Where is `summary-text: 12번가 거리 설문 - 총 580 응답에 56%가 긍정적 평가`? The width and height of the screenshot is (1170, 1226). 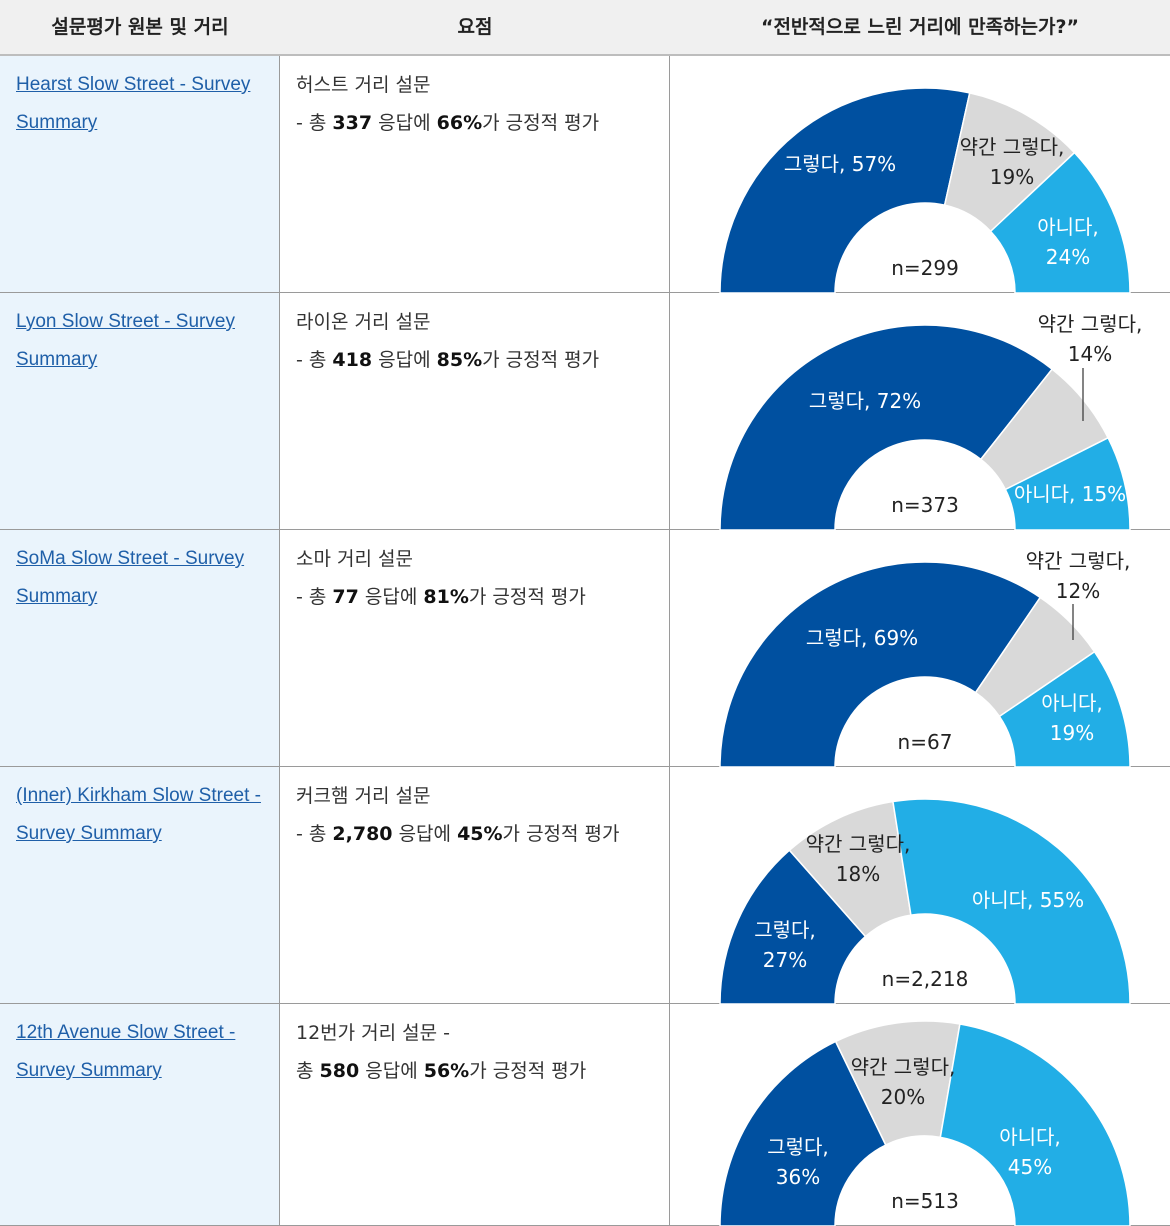 summary-text: 12번가 거리 설문 - 총 580 응답에 56%가 긍정적 평가 is located at coordinates (478, 1052).